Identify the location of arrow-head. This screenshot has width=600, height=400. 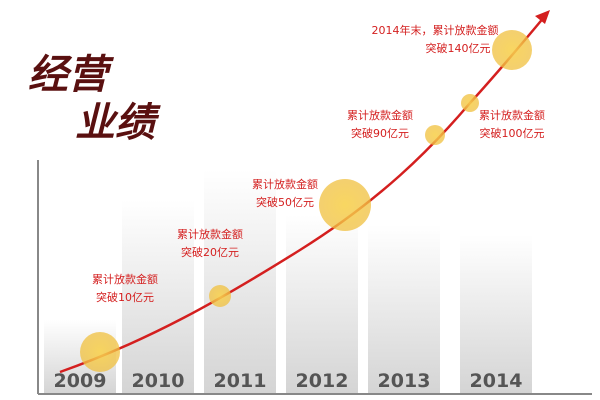
(542, 17).